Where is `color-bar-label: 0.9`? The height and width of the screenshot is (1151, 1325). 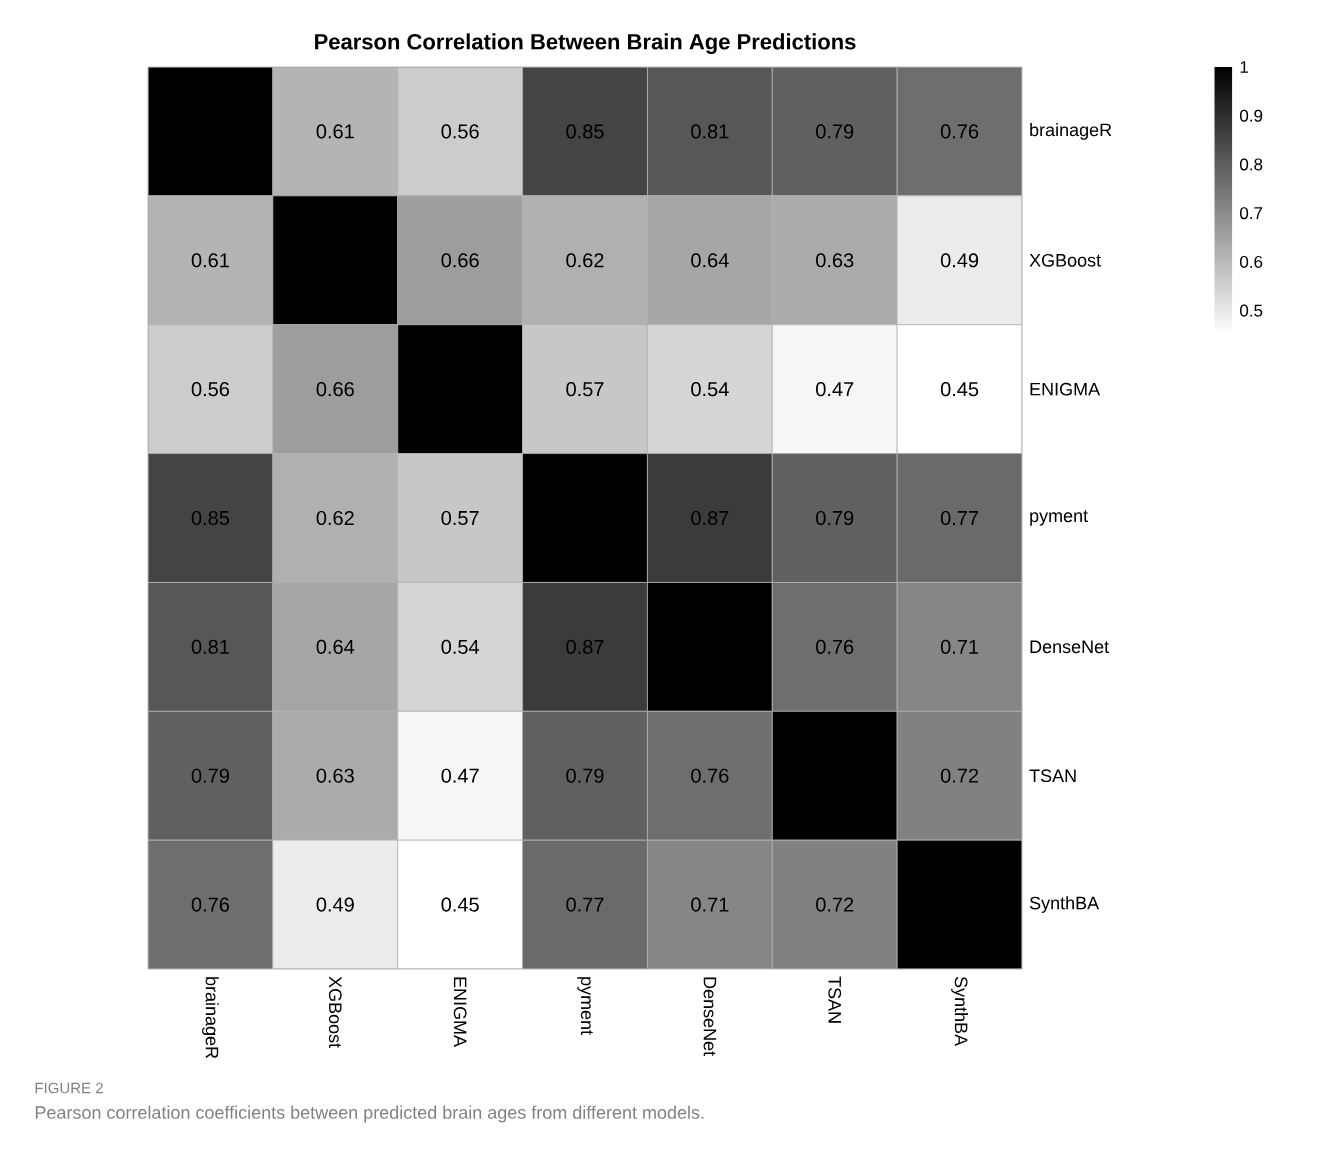
color-bar-label: 0.9 is located at coordinates (1251, 115).